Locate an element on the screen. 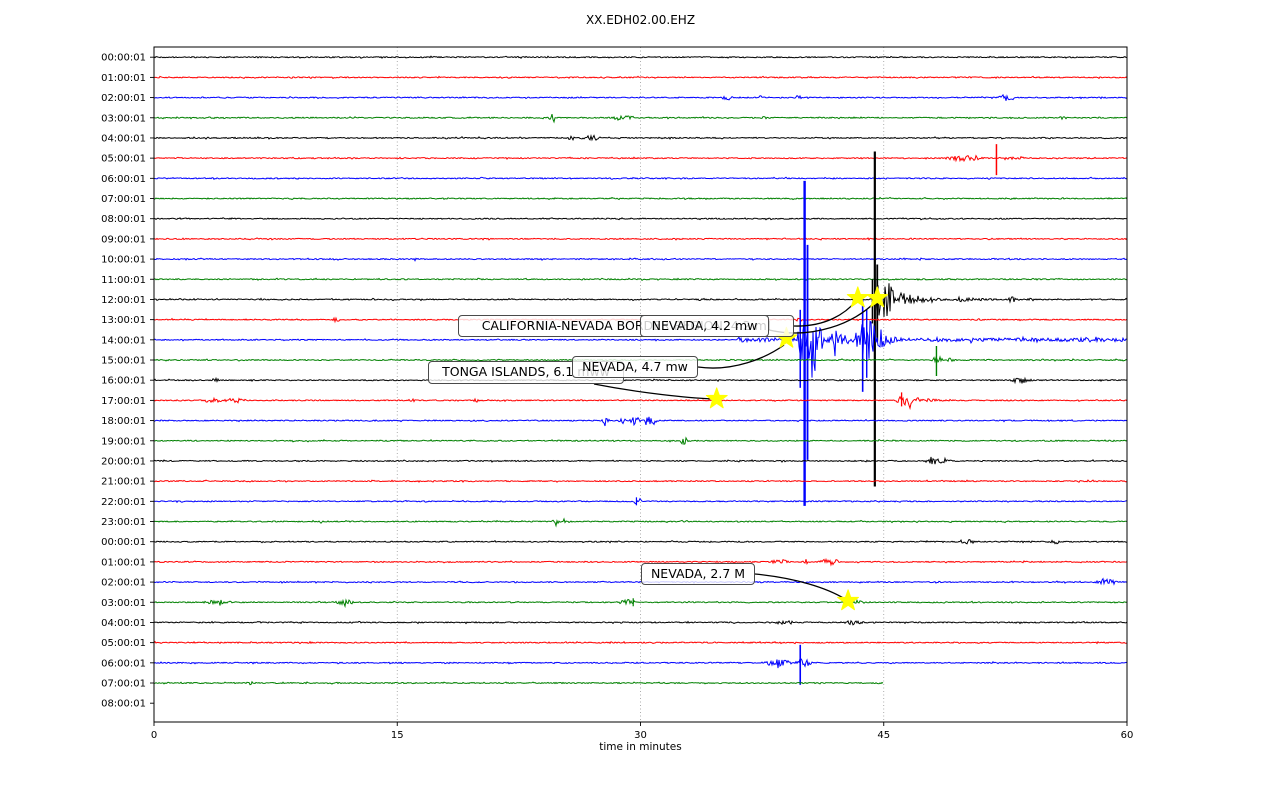 This screenshot has width=1280, height=800. y-tick-label: 20:00:01 is located at coordinates (123, 461).